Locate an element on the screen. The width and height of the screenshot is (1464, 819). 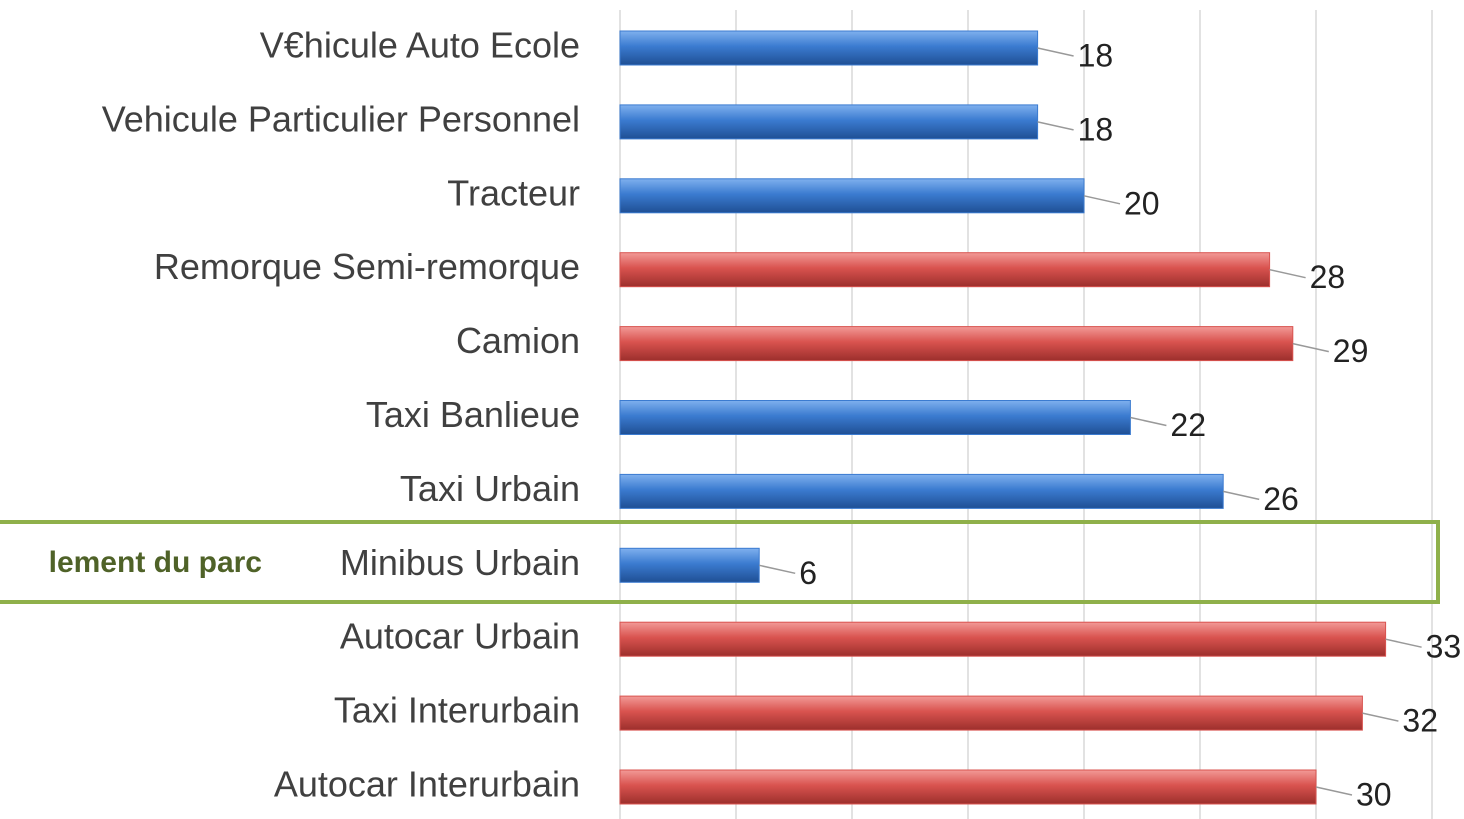
value-label: 33 is located at coordinates (1444, 647).